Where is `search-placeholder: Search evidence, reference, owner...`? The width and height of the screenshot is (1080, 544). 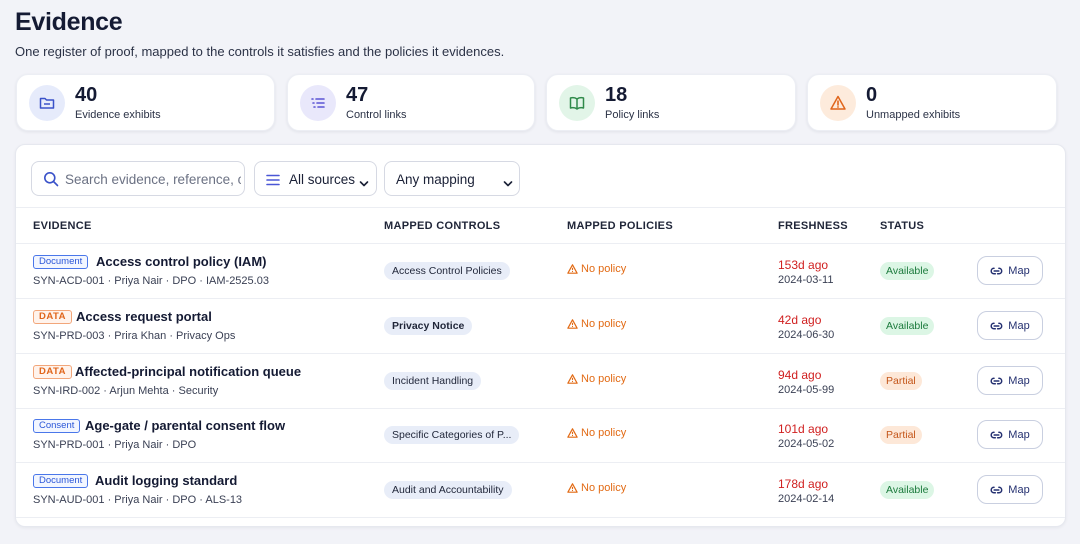 search-placeholder: Search evidence, reference, owner... is located at coordinates (153, 179).